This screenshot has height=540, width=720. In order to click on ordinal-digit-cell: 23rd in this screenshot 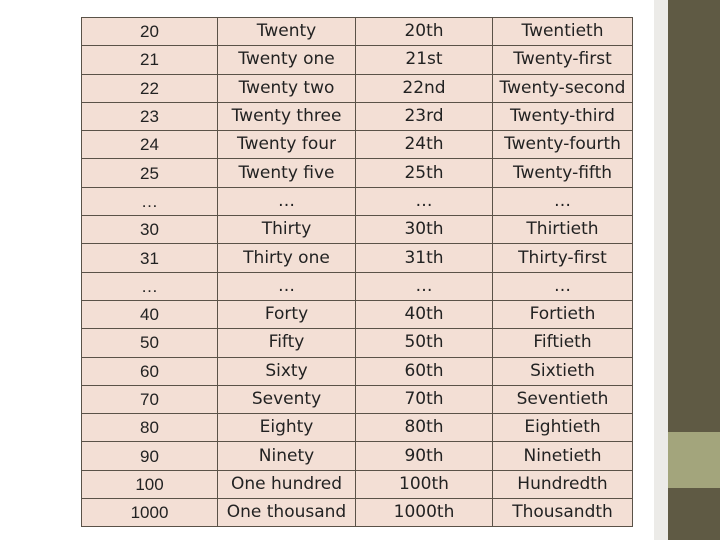, I will do `click(424, 116)`.